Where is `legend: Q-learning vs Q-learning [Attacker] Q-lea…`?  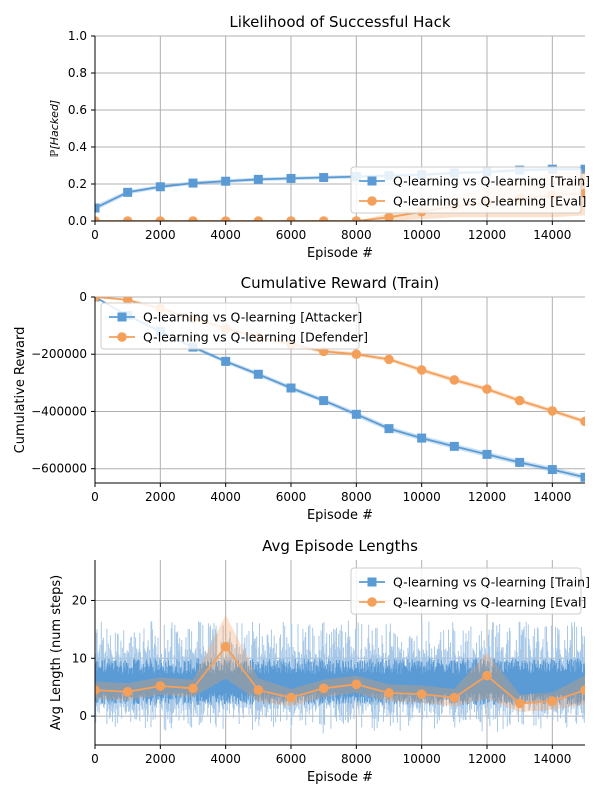
legend: Q-learning vs Q-learning [Attacker] Q-lea… is located at coordinates (234, 326).